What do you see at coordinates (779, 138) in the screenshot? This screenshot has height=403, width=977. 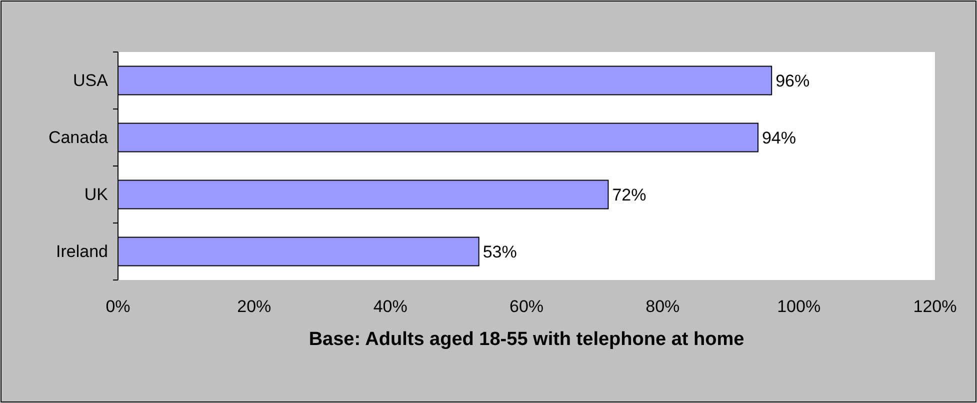 I see `data-label: 94%` at bounding box center [779, 138].